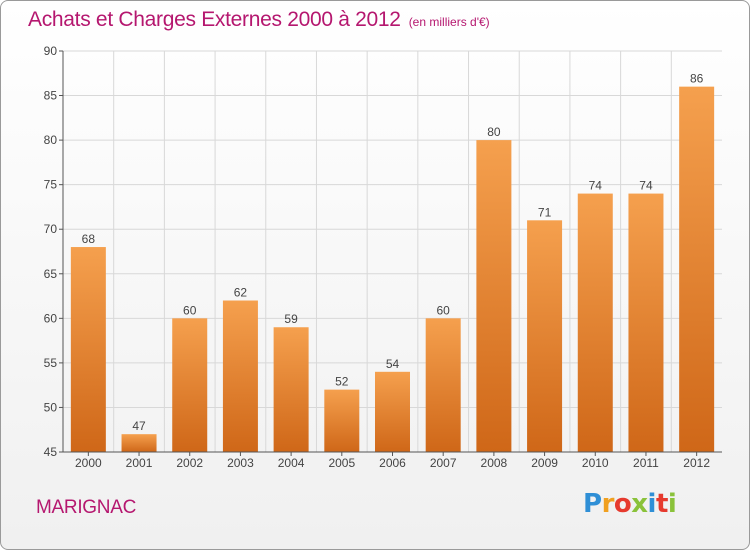 The width and height of the screenshot is (750, 550). I want to click on logo-letter: o, so click(622, 504).